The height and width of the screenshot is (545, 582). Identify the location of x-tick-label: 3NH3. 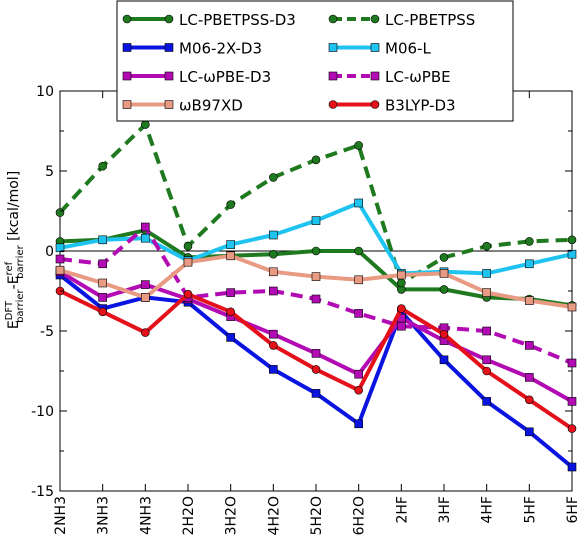
(104, 515).